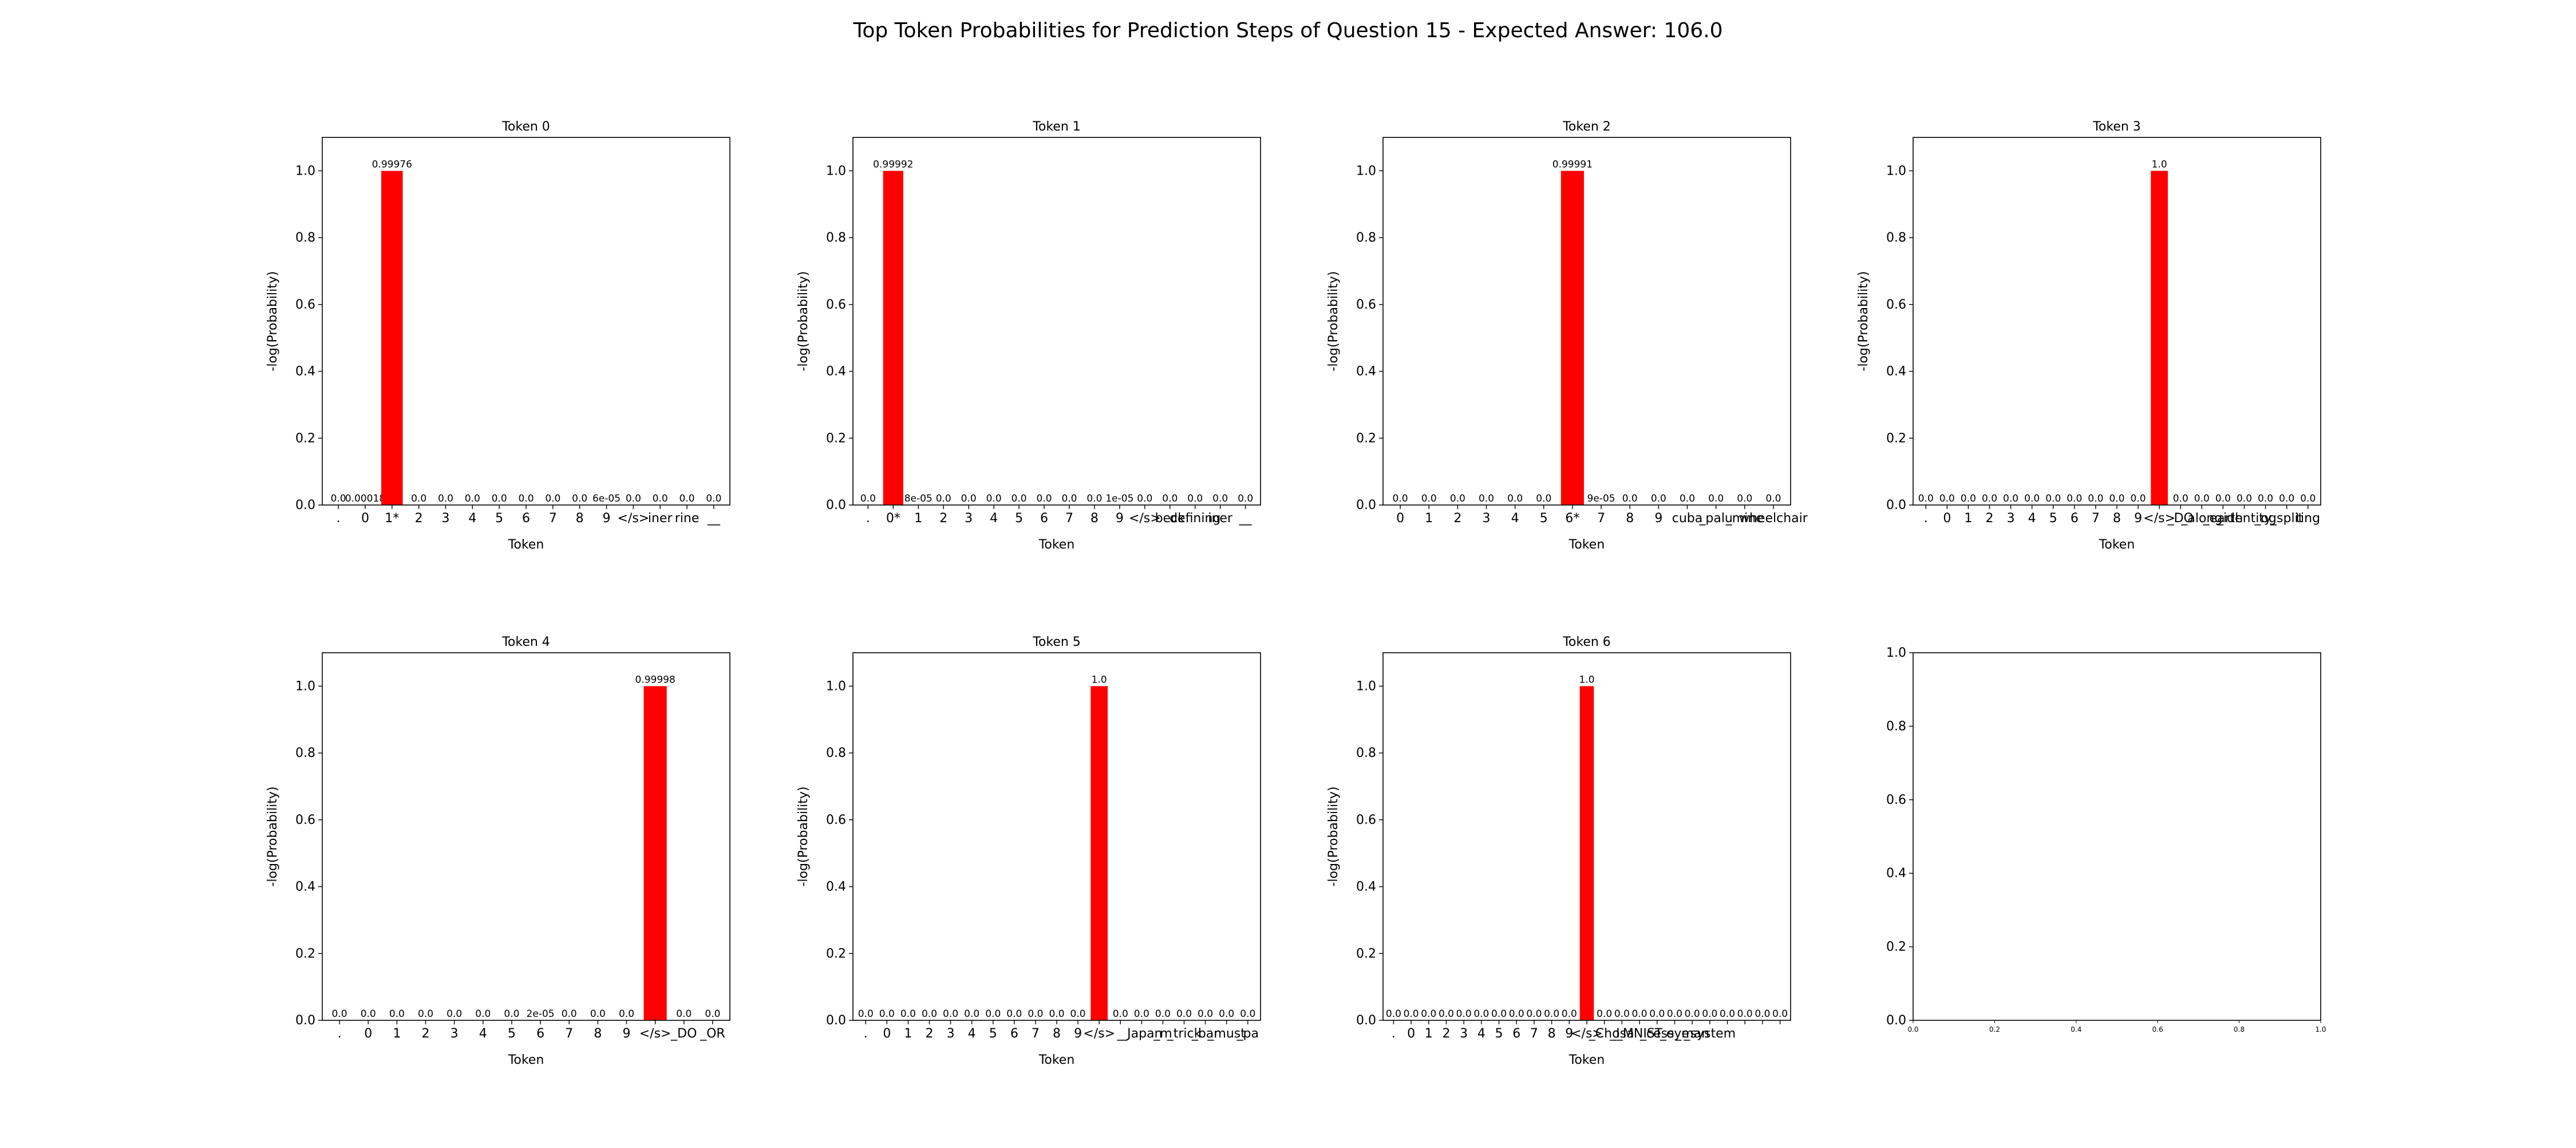  Describe the element at coordinates (1773, 518) in the screenshot. I see `xtick-label: wheelchair` at that location.